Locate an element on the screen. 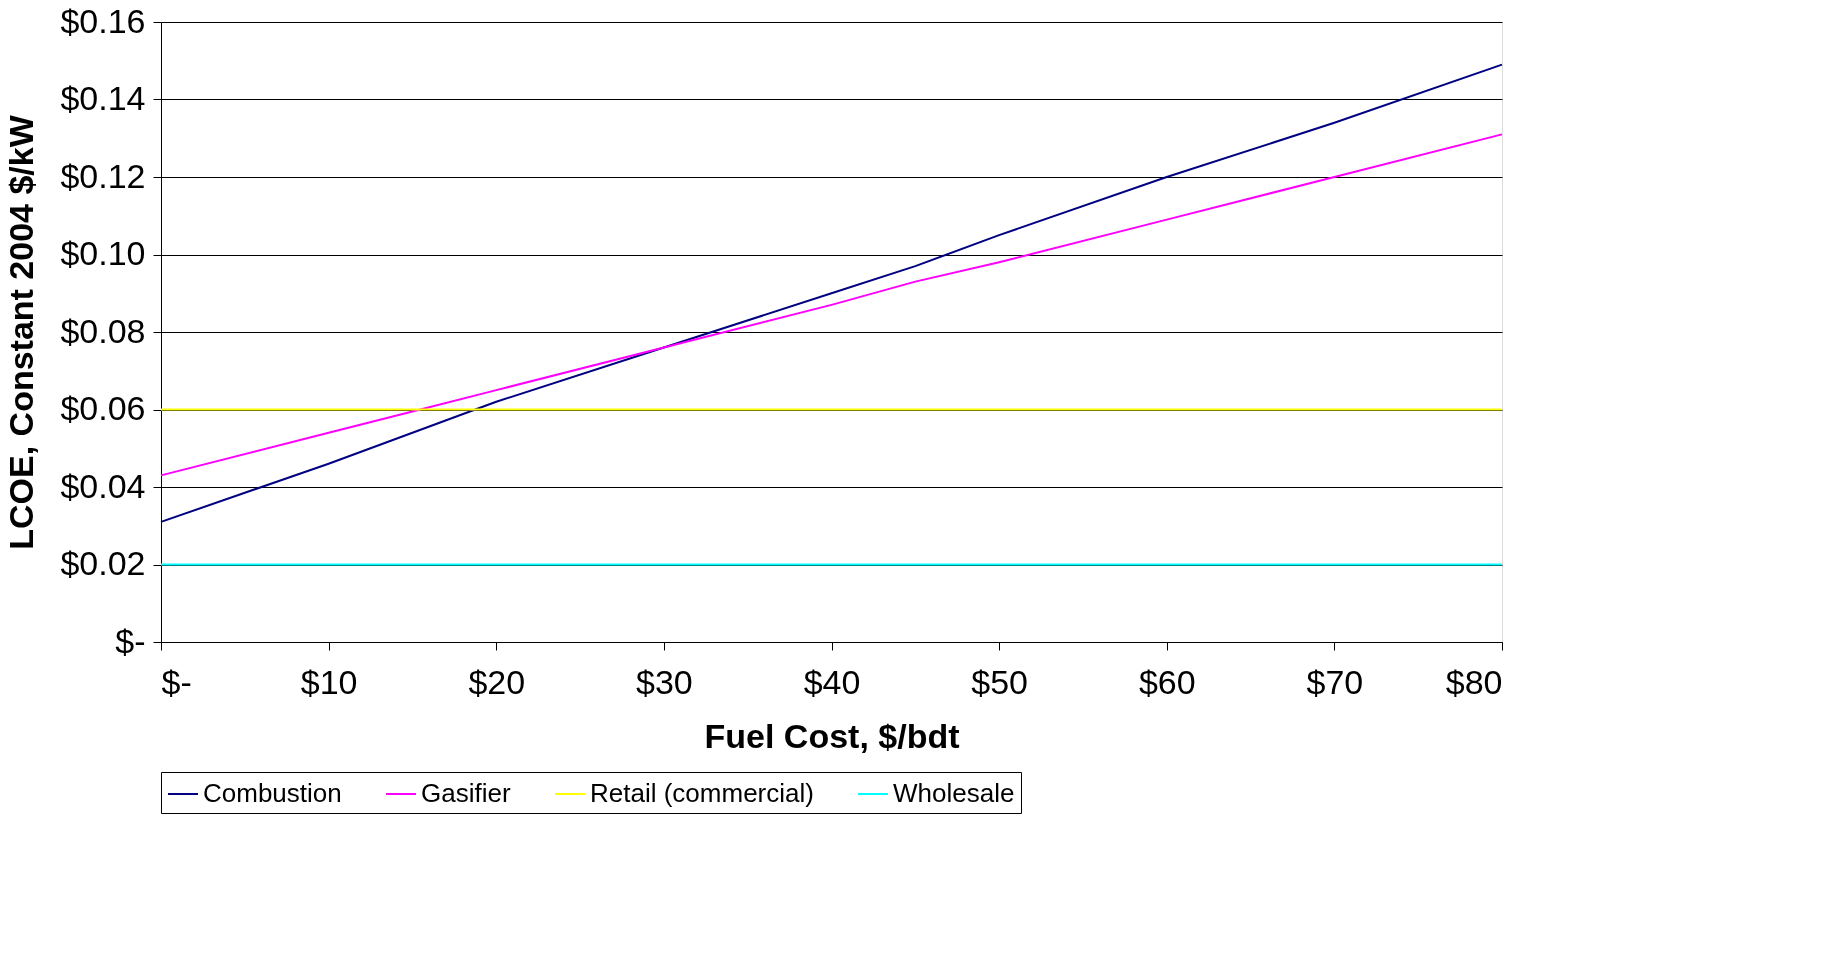 This screenshot has width=1841, height=967. x-tick-label: $50 is located at coordinates (999, 681).